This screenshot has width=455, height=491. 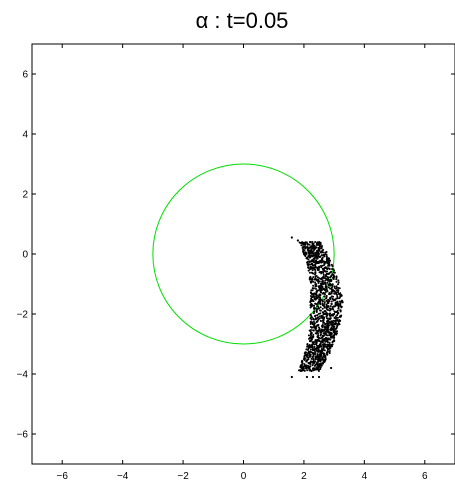 What do you see at coordinates (25, 195) in the screenshot?
I see `y-tick-label: 2` at bounding box center [25, 195].